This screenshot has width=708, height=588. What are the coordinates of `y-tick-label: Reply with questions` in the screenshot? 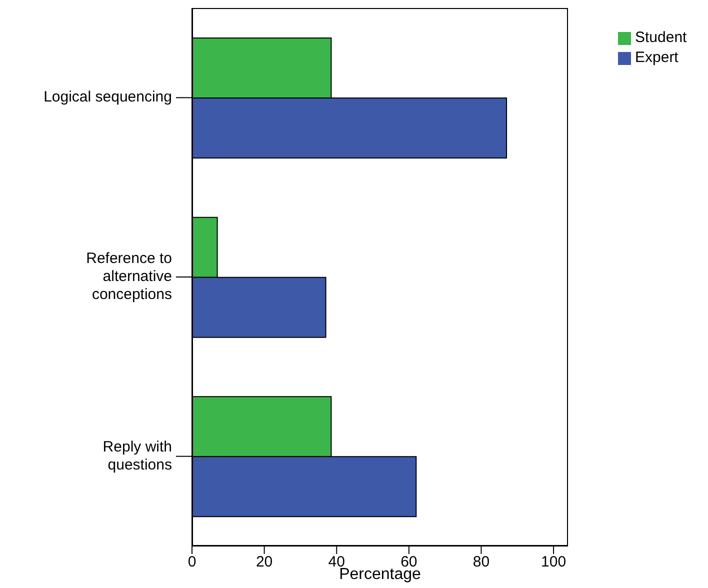 It's located at (137, 456).